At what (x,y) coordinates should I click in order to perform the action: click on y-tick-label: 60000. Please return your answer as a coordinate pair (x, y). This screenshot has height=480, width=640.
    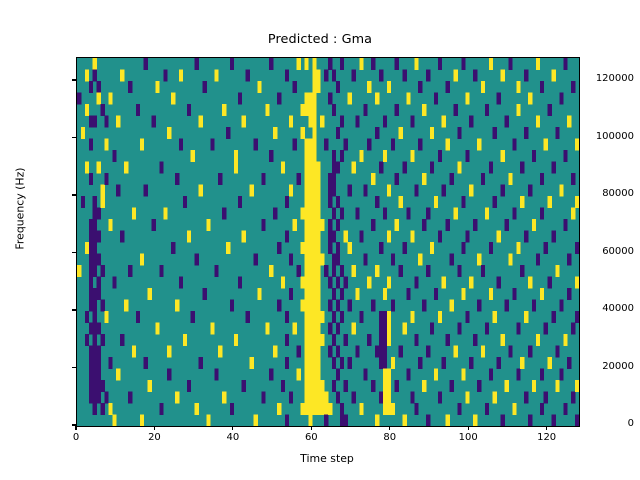
    Looking at the image, I should click on (618, 251).